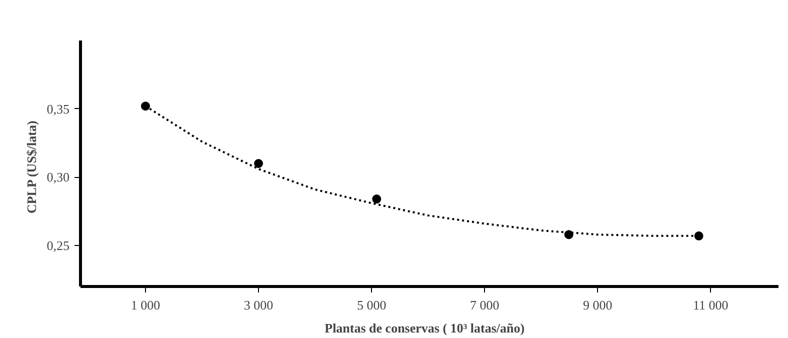 This screenshot has height=338, width=788. Describe the element at coordinates (58, 108) in the screenshot. I see `y-tick-label: 0,35` at that location.